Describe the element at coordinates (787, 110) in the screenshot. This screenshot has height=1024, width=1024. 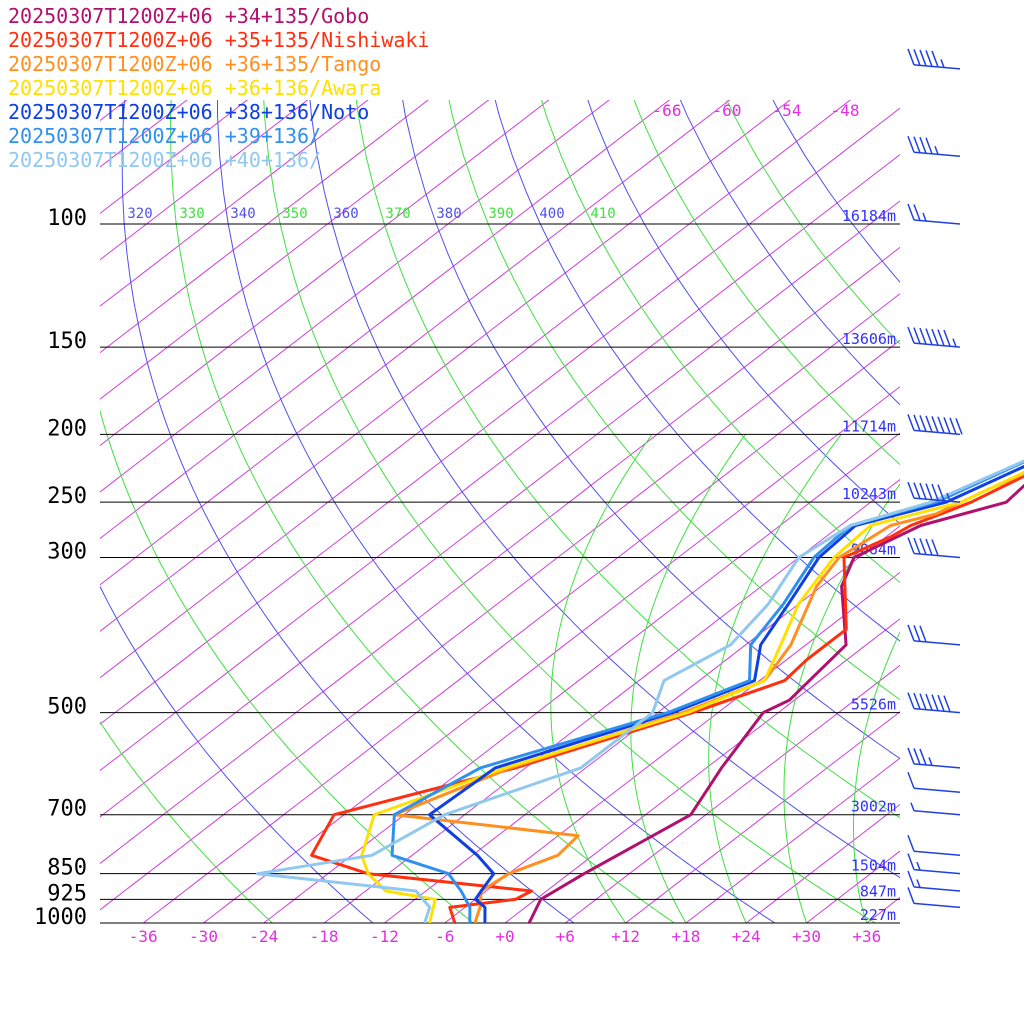
I see `upper-isotherm-label: -54` at that location.